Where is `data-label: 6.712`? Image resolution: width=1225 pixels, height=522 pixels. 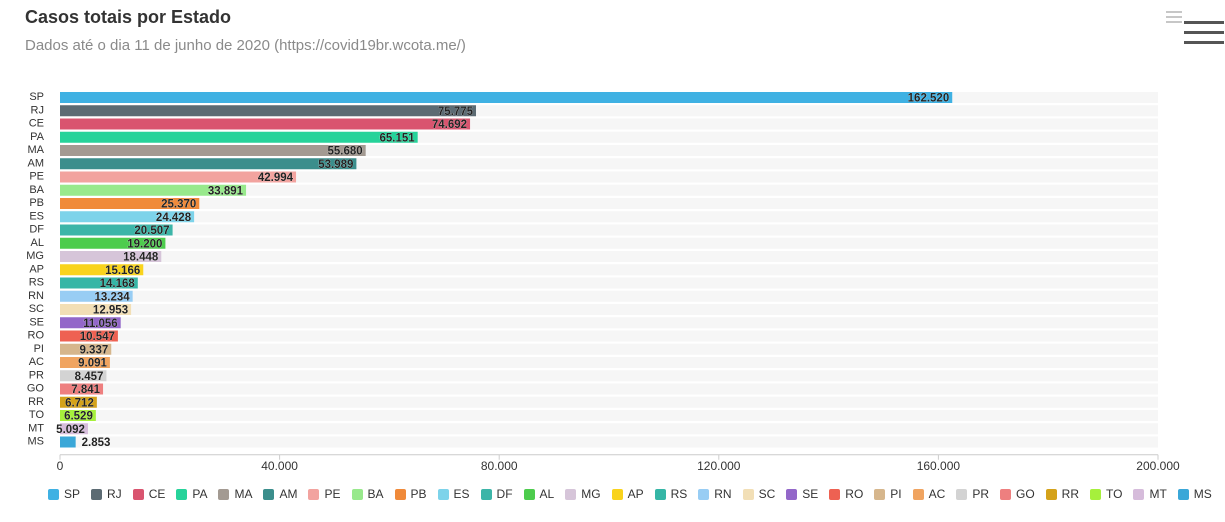 data-label: 6.712 is located at coordinates (79, 403).